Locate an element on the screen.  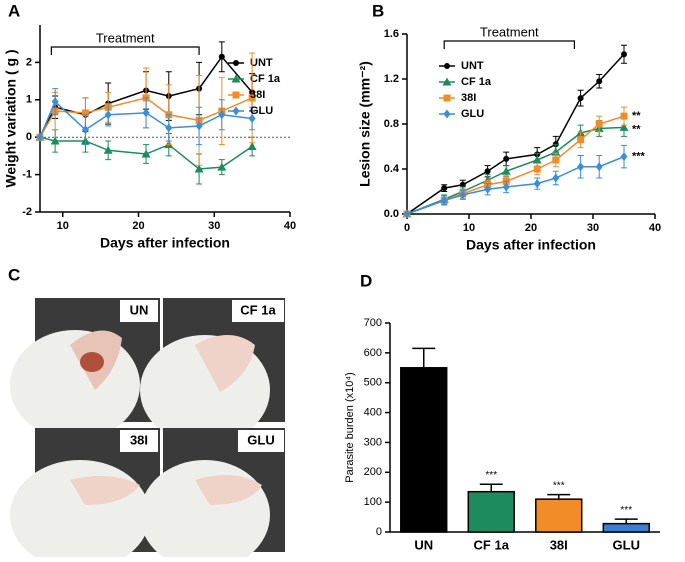
y-tick-label: 500 is located at coordinates (373, 383).